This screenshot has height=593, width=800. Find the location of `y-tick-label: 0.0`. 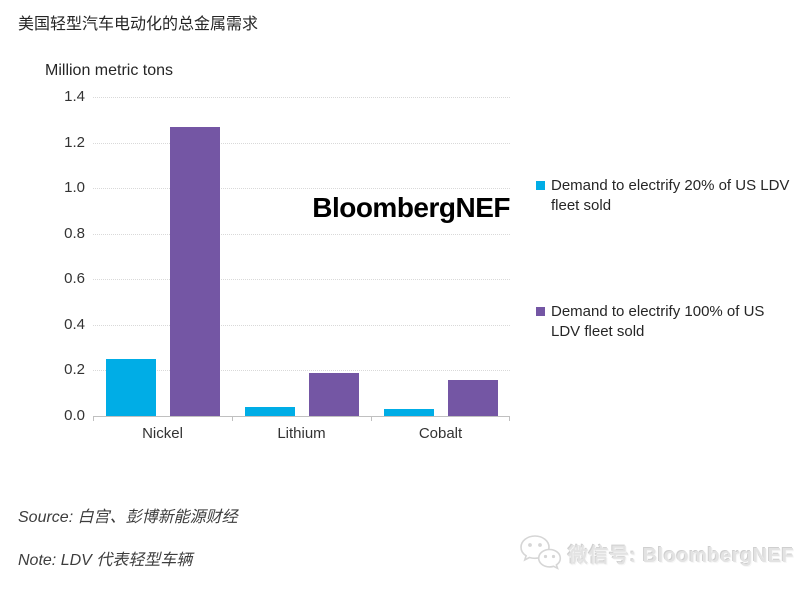

y-tick-label: 0.0 is located at coordinates (74, 415).